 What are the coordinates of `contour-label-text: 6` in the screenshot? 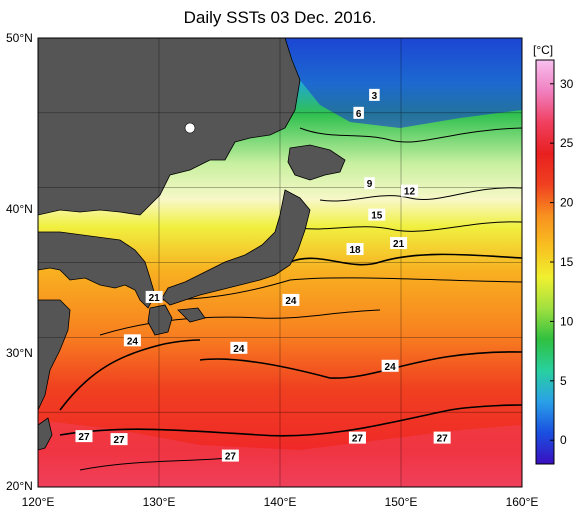 It's located at (359, 114).